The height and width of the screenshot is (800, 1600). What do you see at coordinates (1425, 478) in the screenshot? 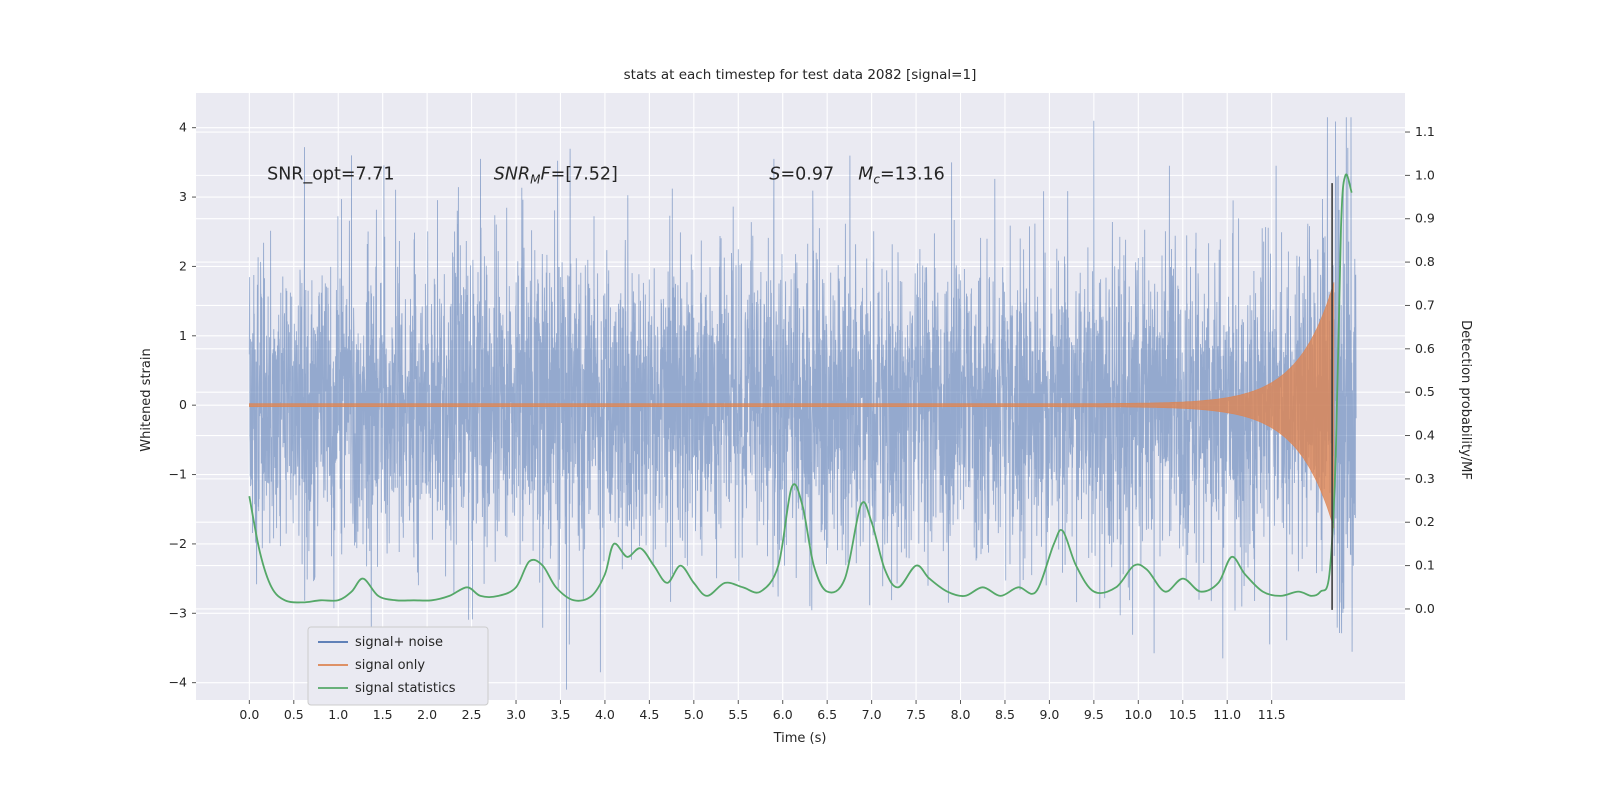
I see `y-right-tick-label: 0.3` at bounding box center [1425, 478].